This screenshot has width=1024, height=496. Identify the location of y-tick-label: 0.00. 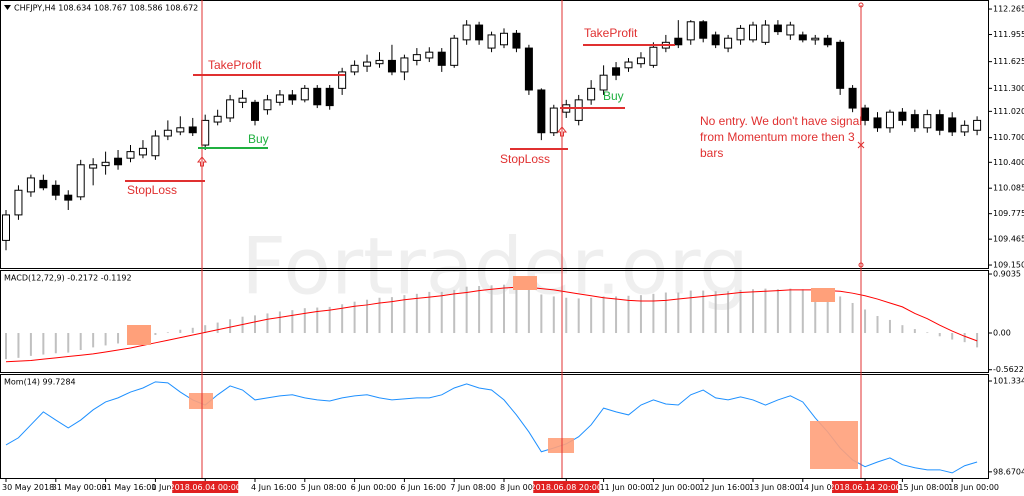
(1002, 333).